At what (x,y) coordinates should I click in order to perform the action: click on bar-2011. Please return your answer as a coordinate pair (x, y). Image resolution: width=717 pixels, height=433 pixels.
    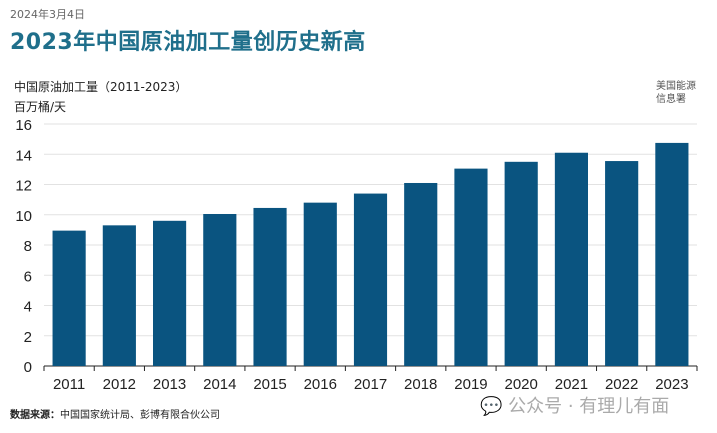
    Looking at the image, I should click on (69, 298).